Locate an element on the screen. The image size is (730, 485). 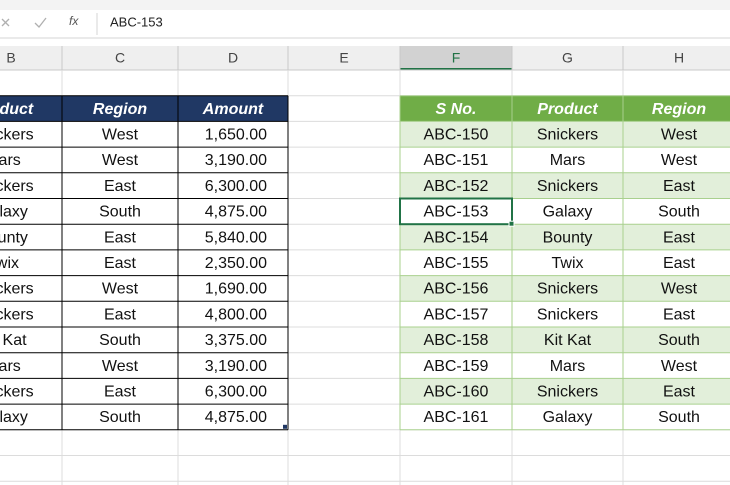
table-cell: 3,375.00 is located at coordinates (236, 340).